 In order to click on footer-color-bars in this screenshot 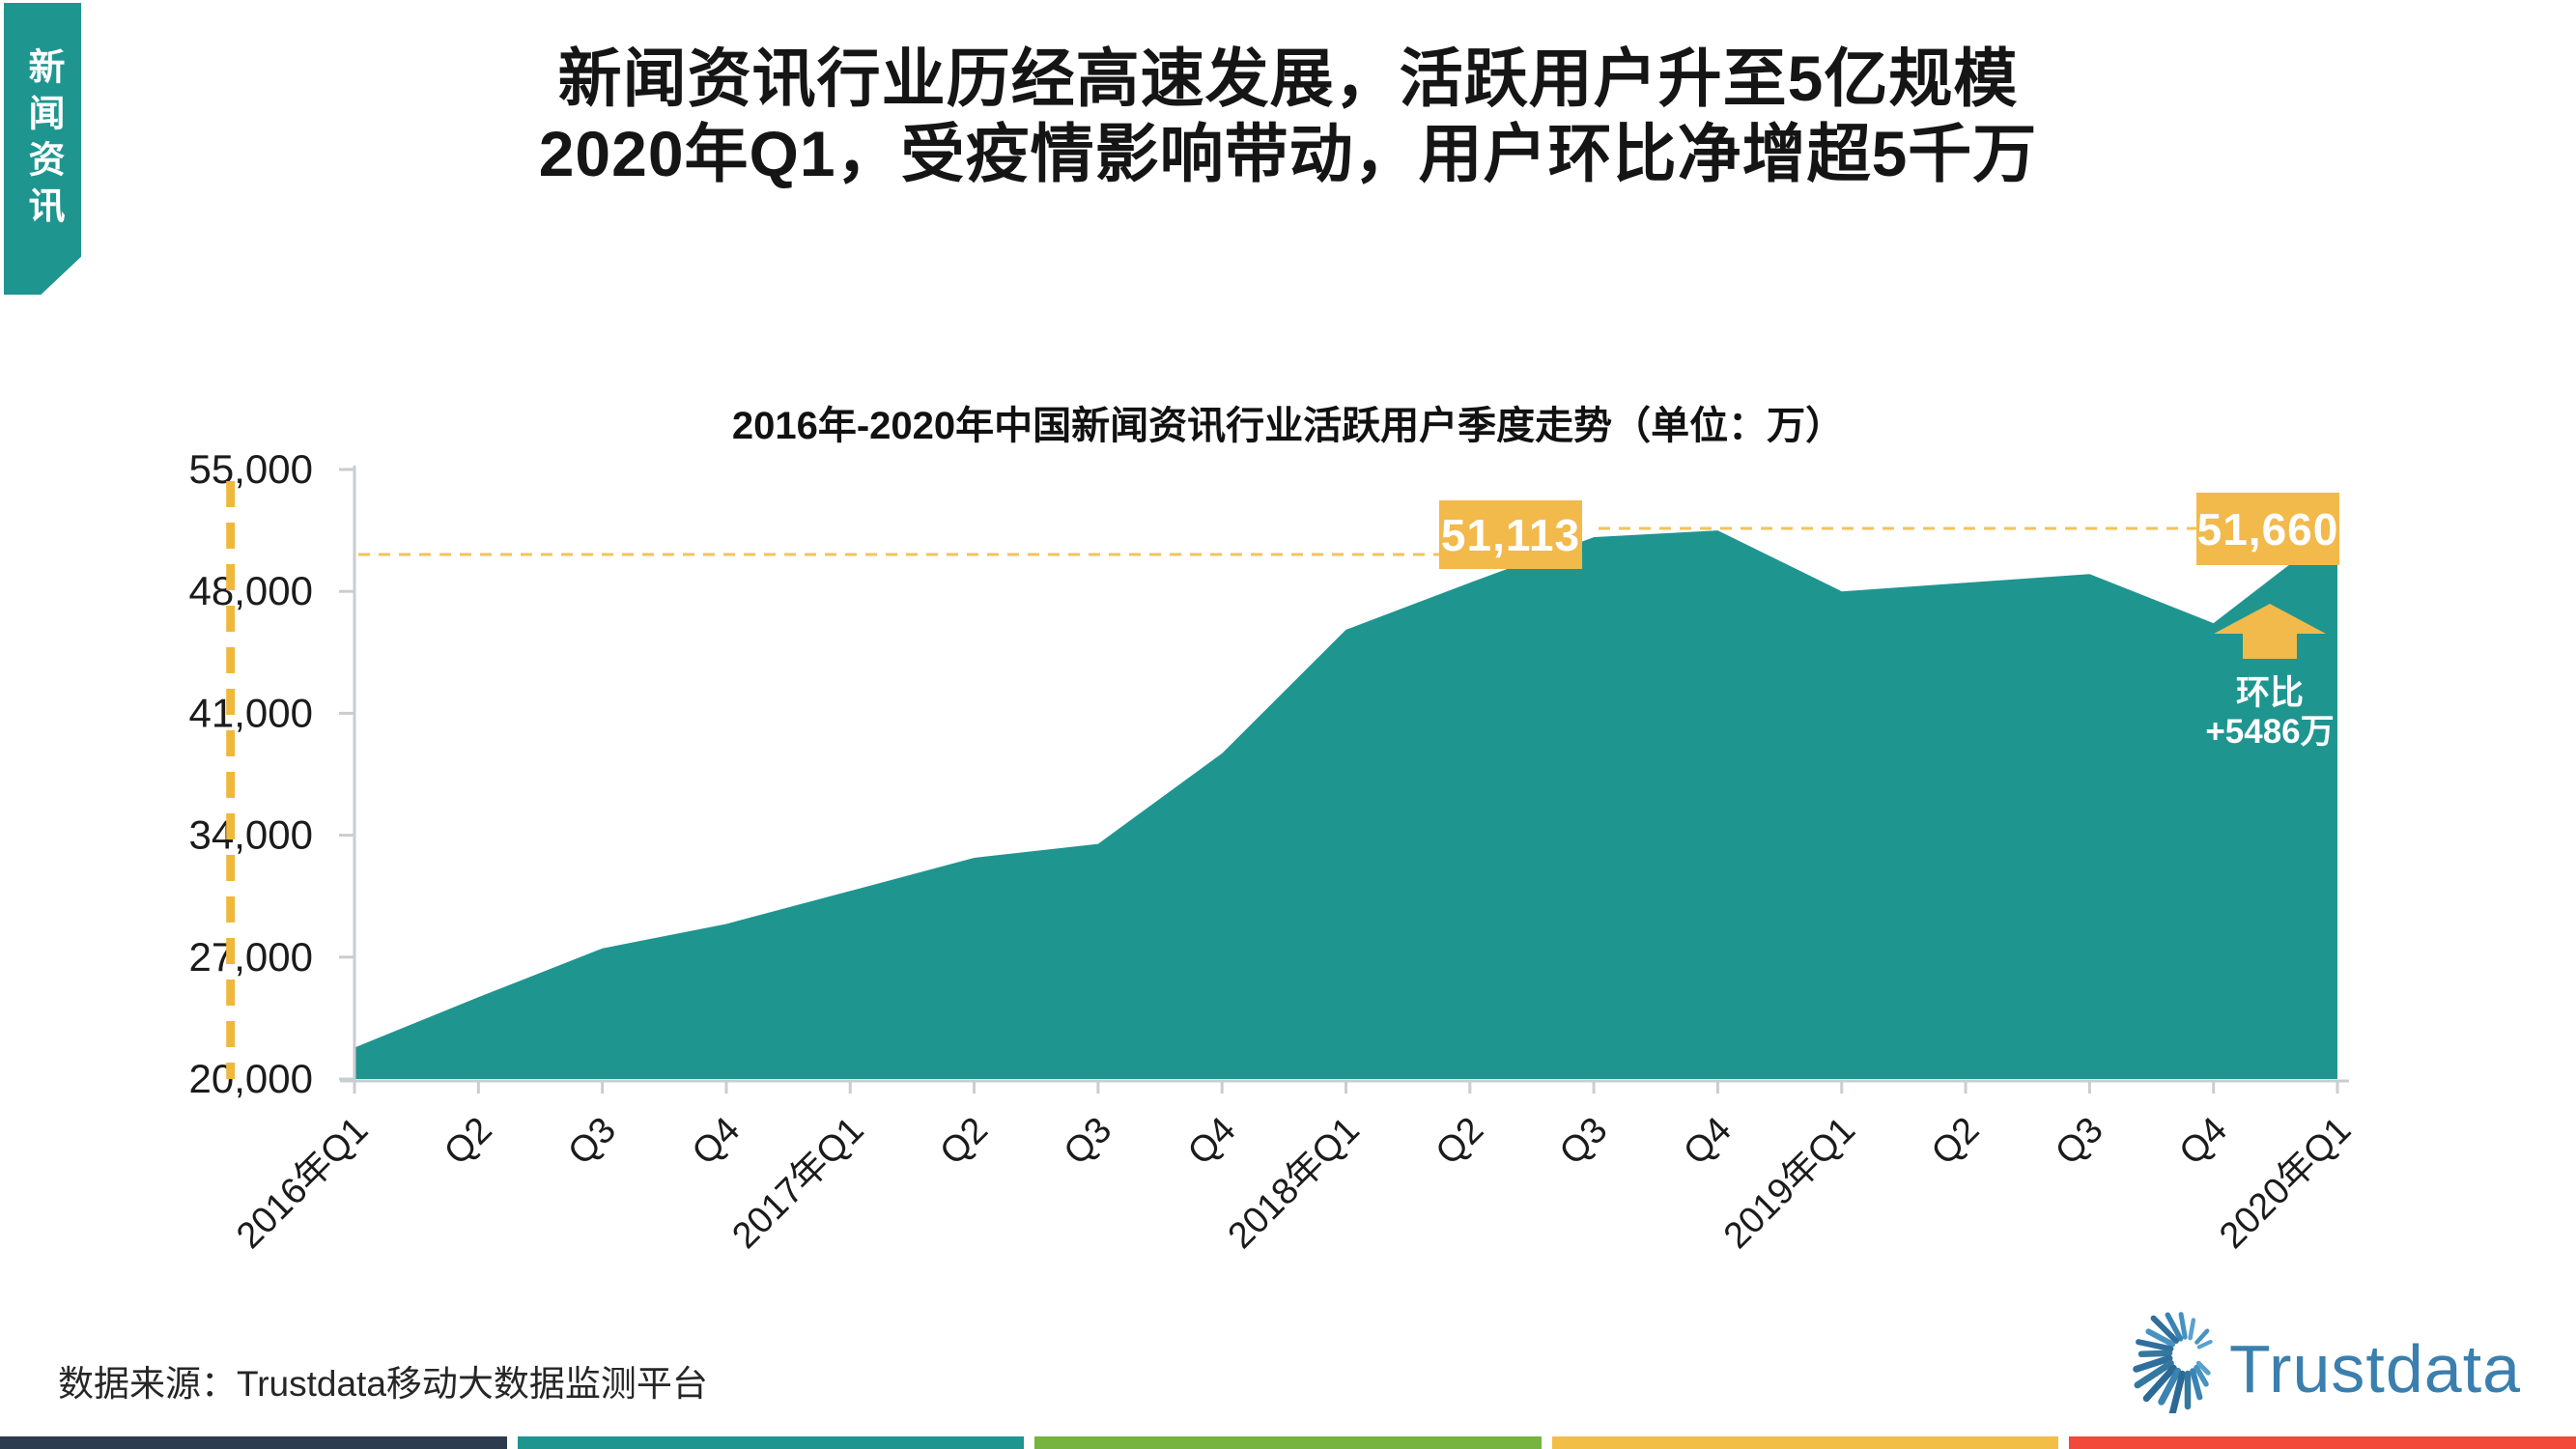, I will do `click(1288, 1442)`.